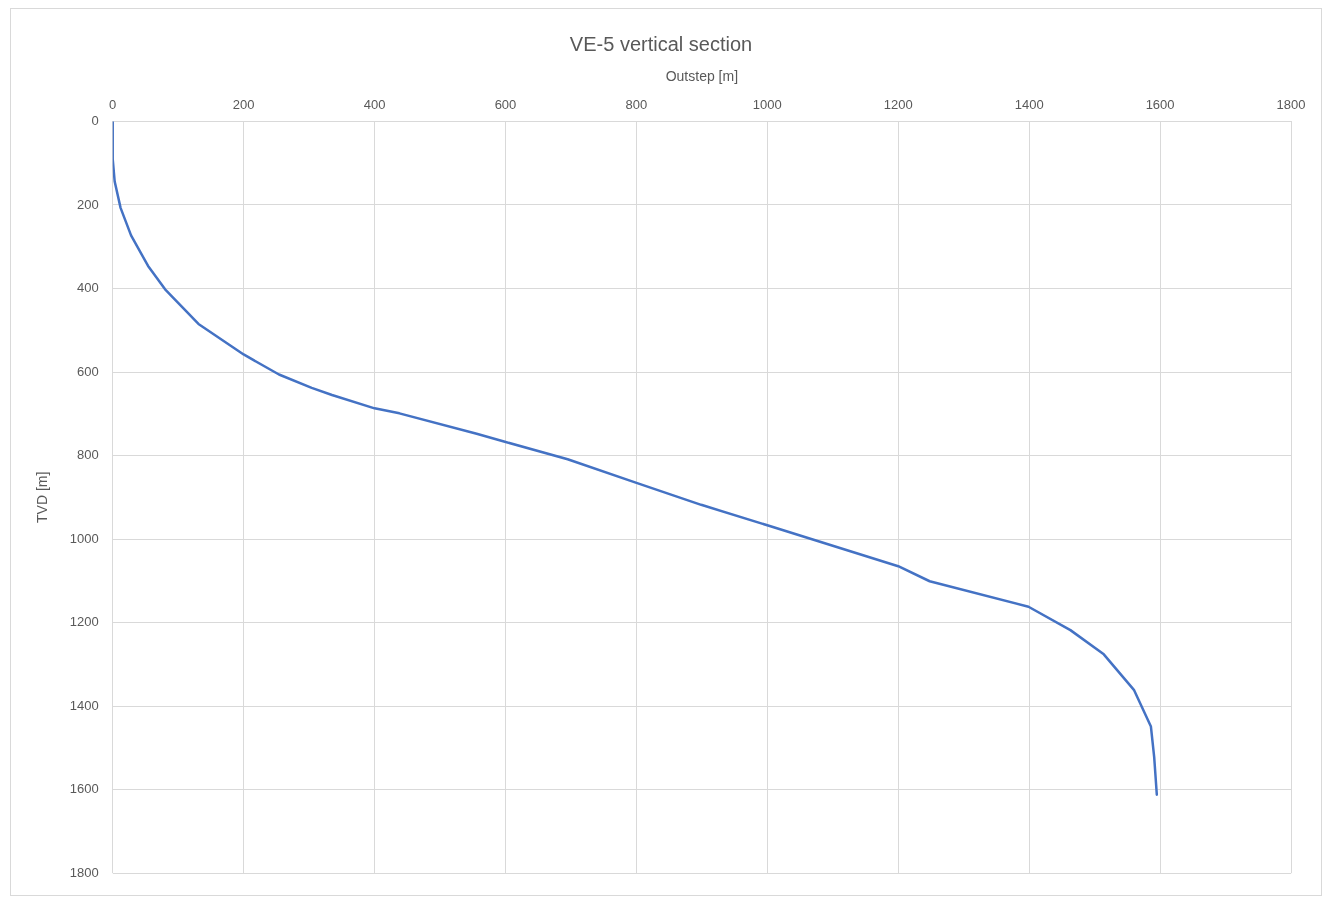 The image size is (1330, 902). Describe the element at coordinates (702, 76) in the screenshot. I see `x-axis-title: Outstep [m]` at that location.